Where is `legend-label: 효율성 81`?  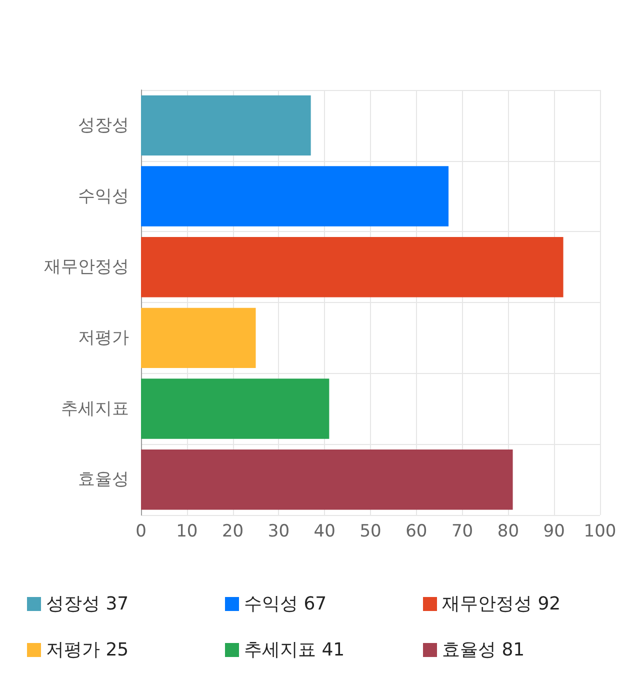 legend-label: 효율성 81 is located at coordinates (483, 650).